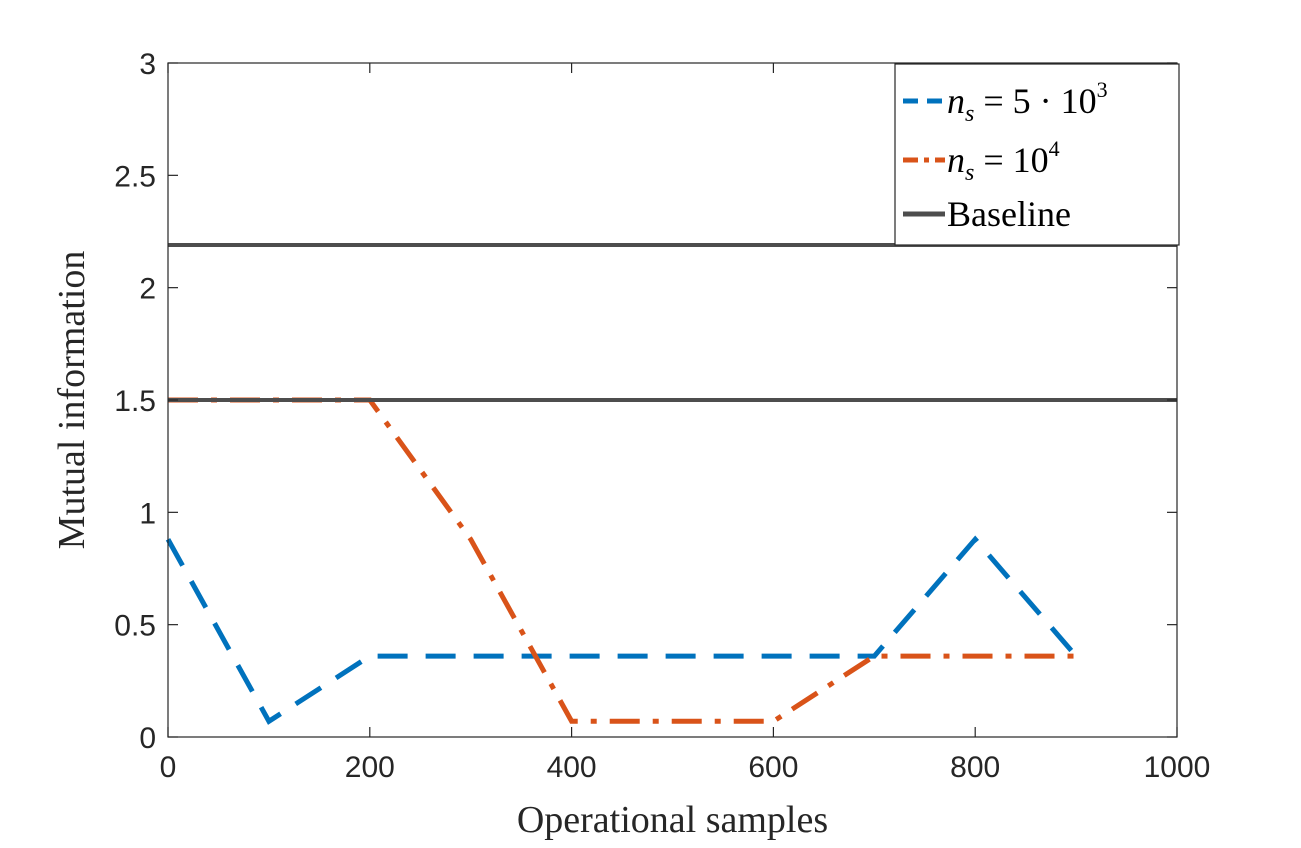  Describe the element at coordinates (135, 401) in the screenshot. I see `y-tick-label: 1.5` at that location.